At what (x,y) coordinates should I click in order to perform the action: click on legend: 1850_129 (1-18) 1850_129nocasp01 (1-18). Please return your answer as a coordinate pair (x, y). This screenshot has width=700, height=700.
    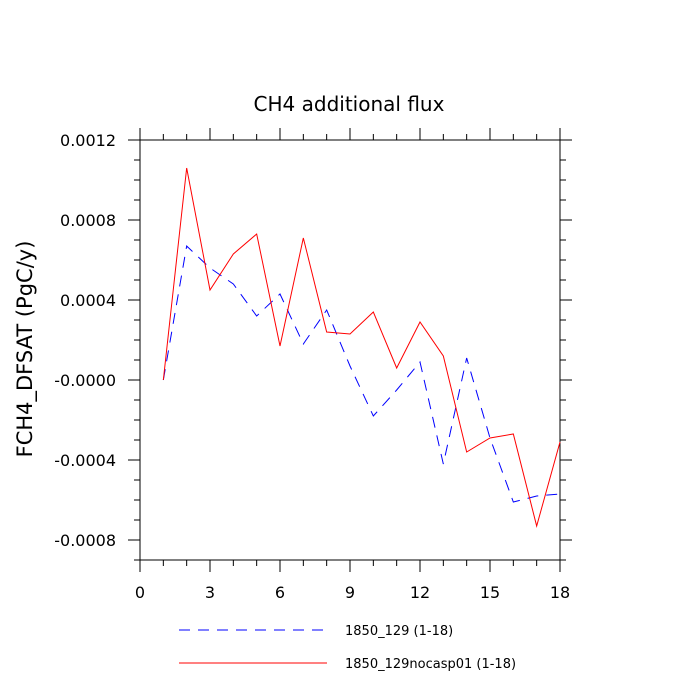
    Looking at the image, I should click on (347, 648).